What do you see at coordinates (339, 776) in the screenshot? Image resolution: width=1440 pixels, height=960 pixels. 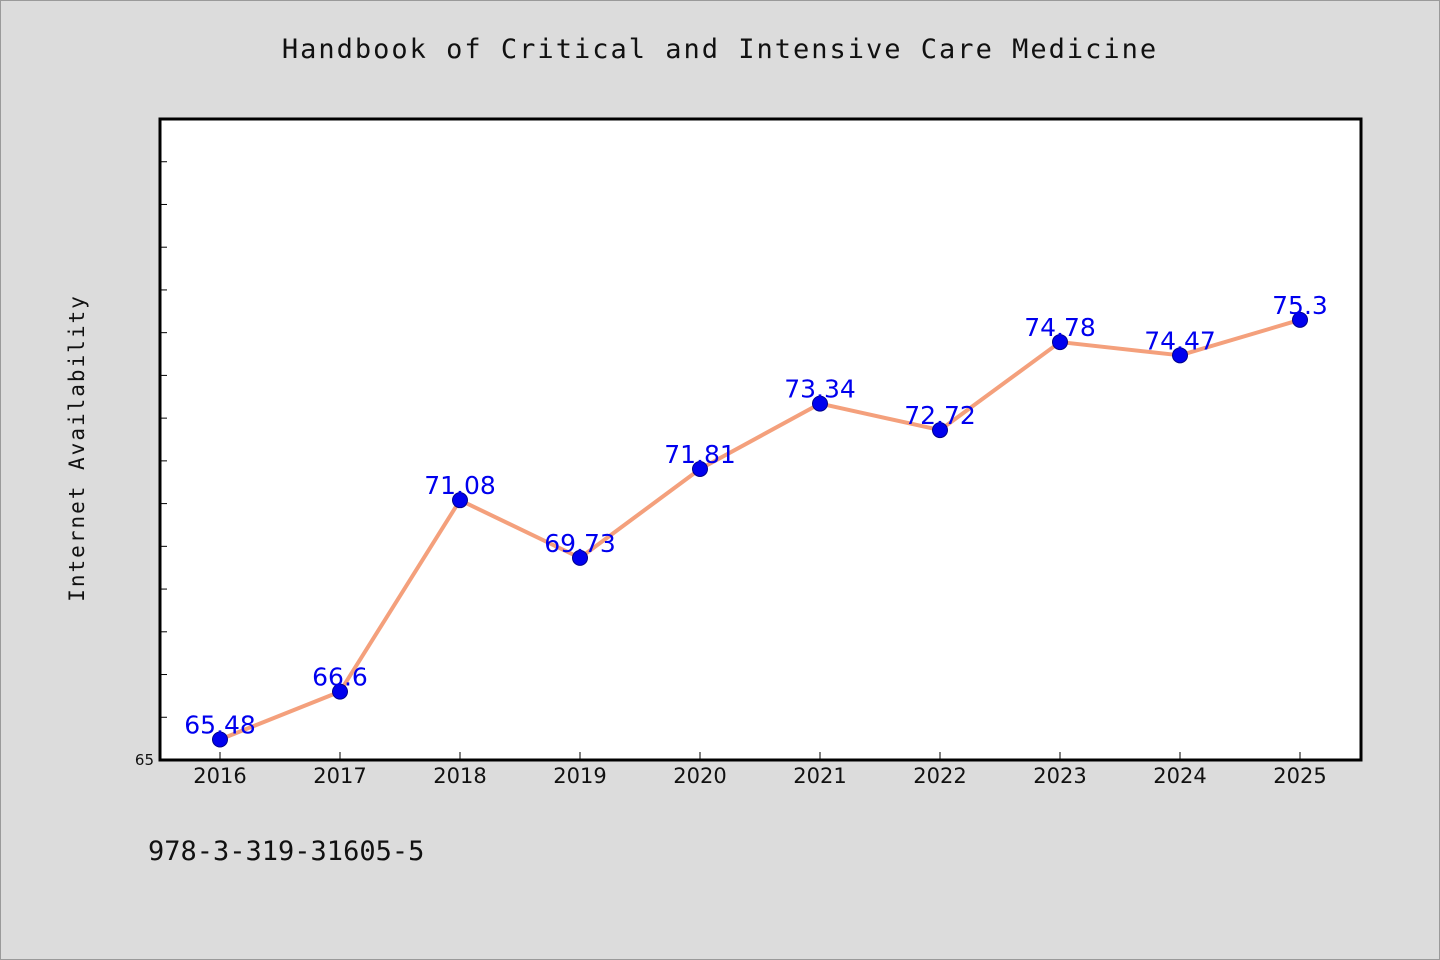 I see `x-tick-label: 2017` at bounding box center [339, 776].